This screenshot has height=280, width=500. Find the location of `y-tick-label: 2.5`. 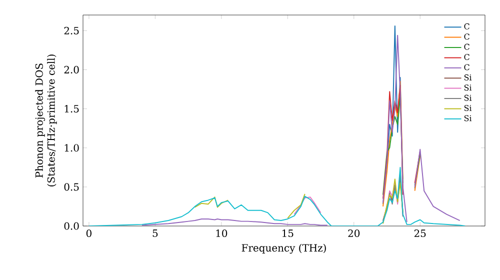

y-tick-label: 2.5 is located at coordinates (71, 30).